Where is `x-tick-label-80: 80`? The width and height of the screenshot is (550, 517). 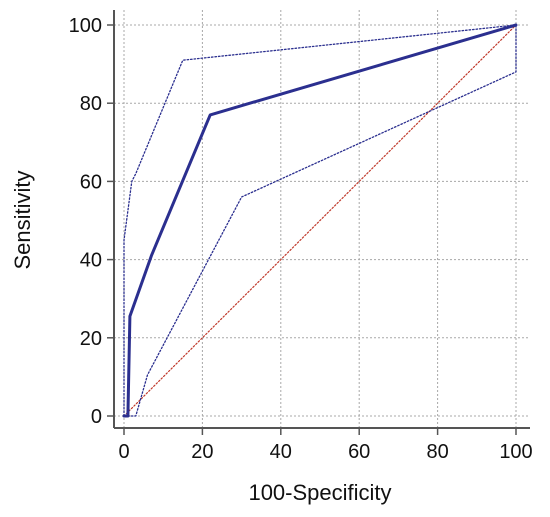 x-tick-label-80: 80 is located at coordinates (437, 452).